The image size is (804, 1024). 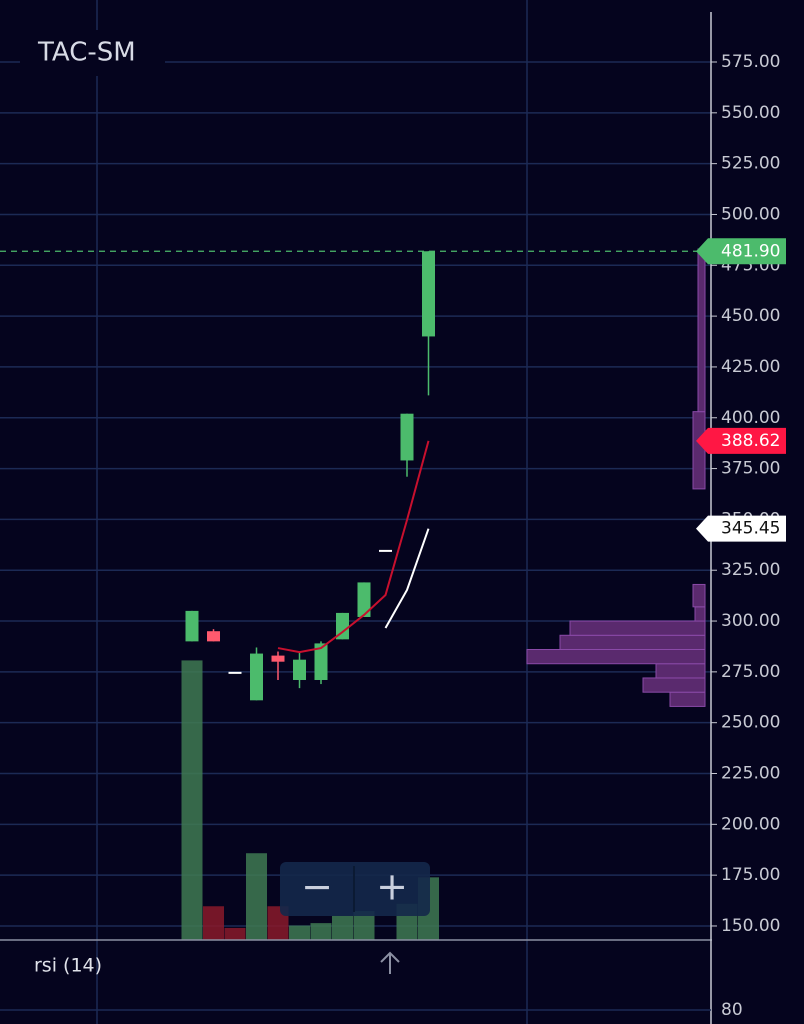 I want to click on y-tick-label: 175.00, so click(x=750, y=875).